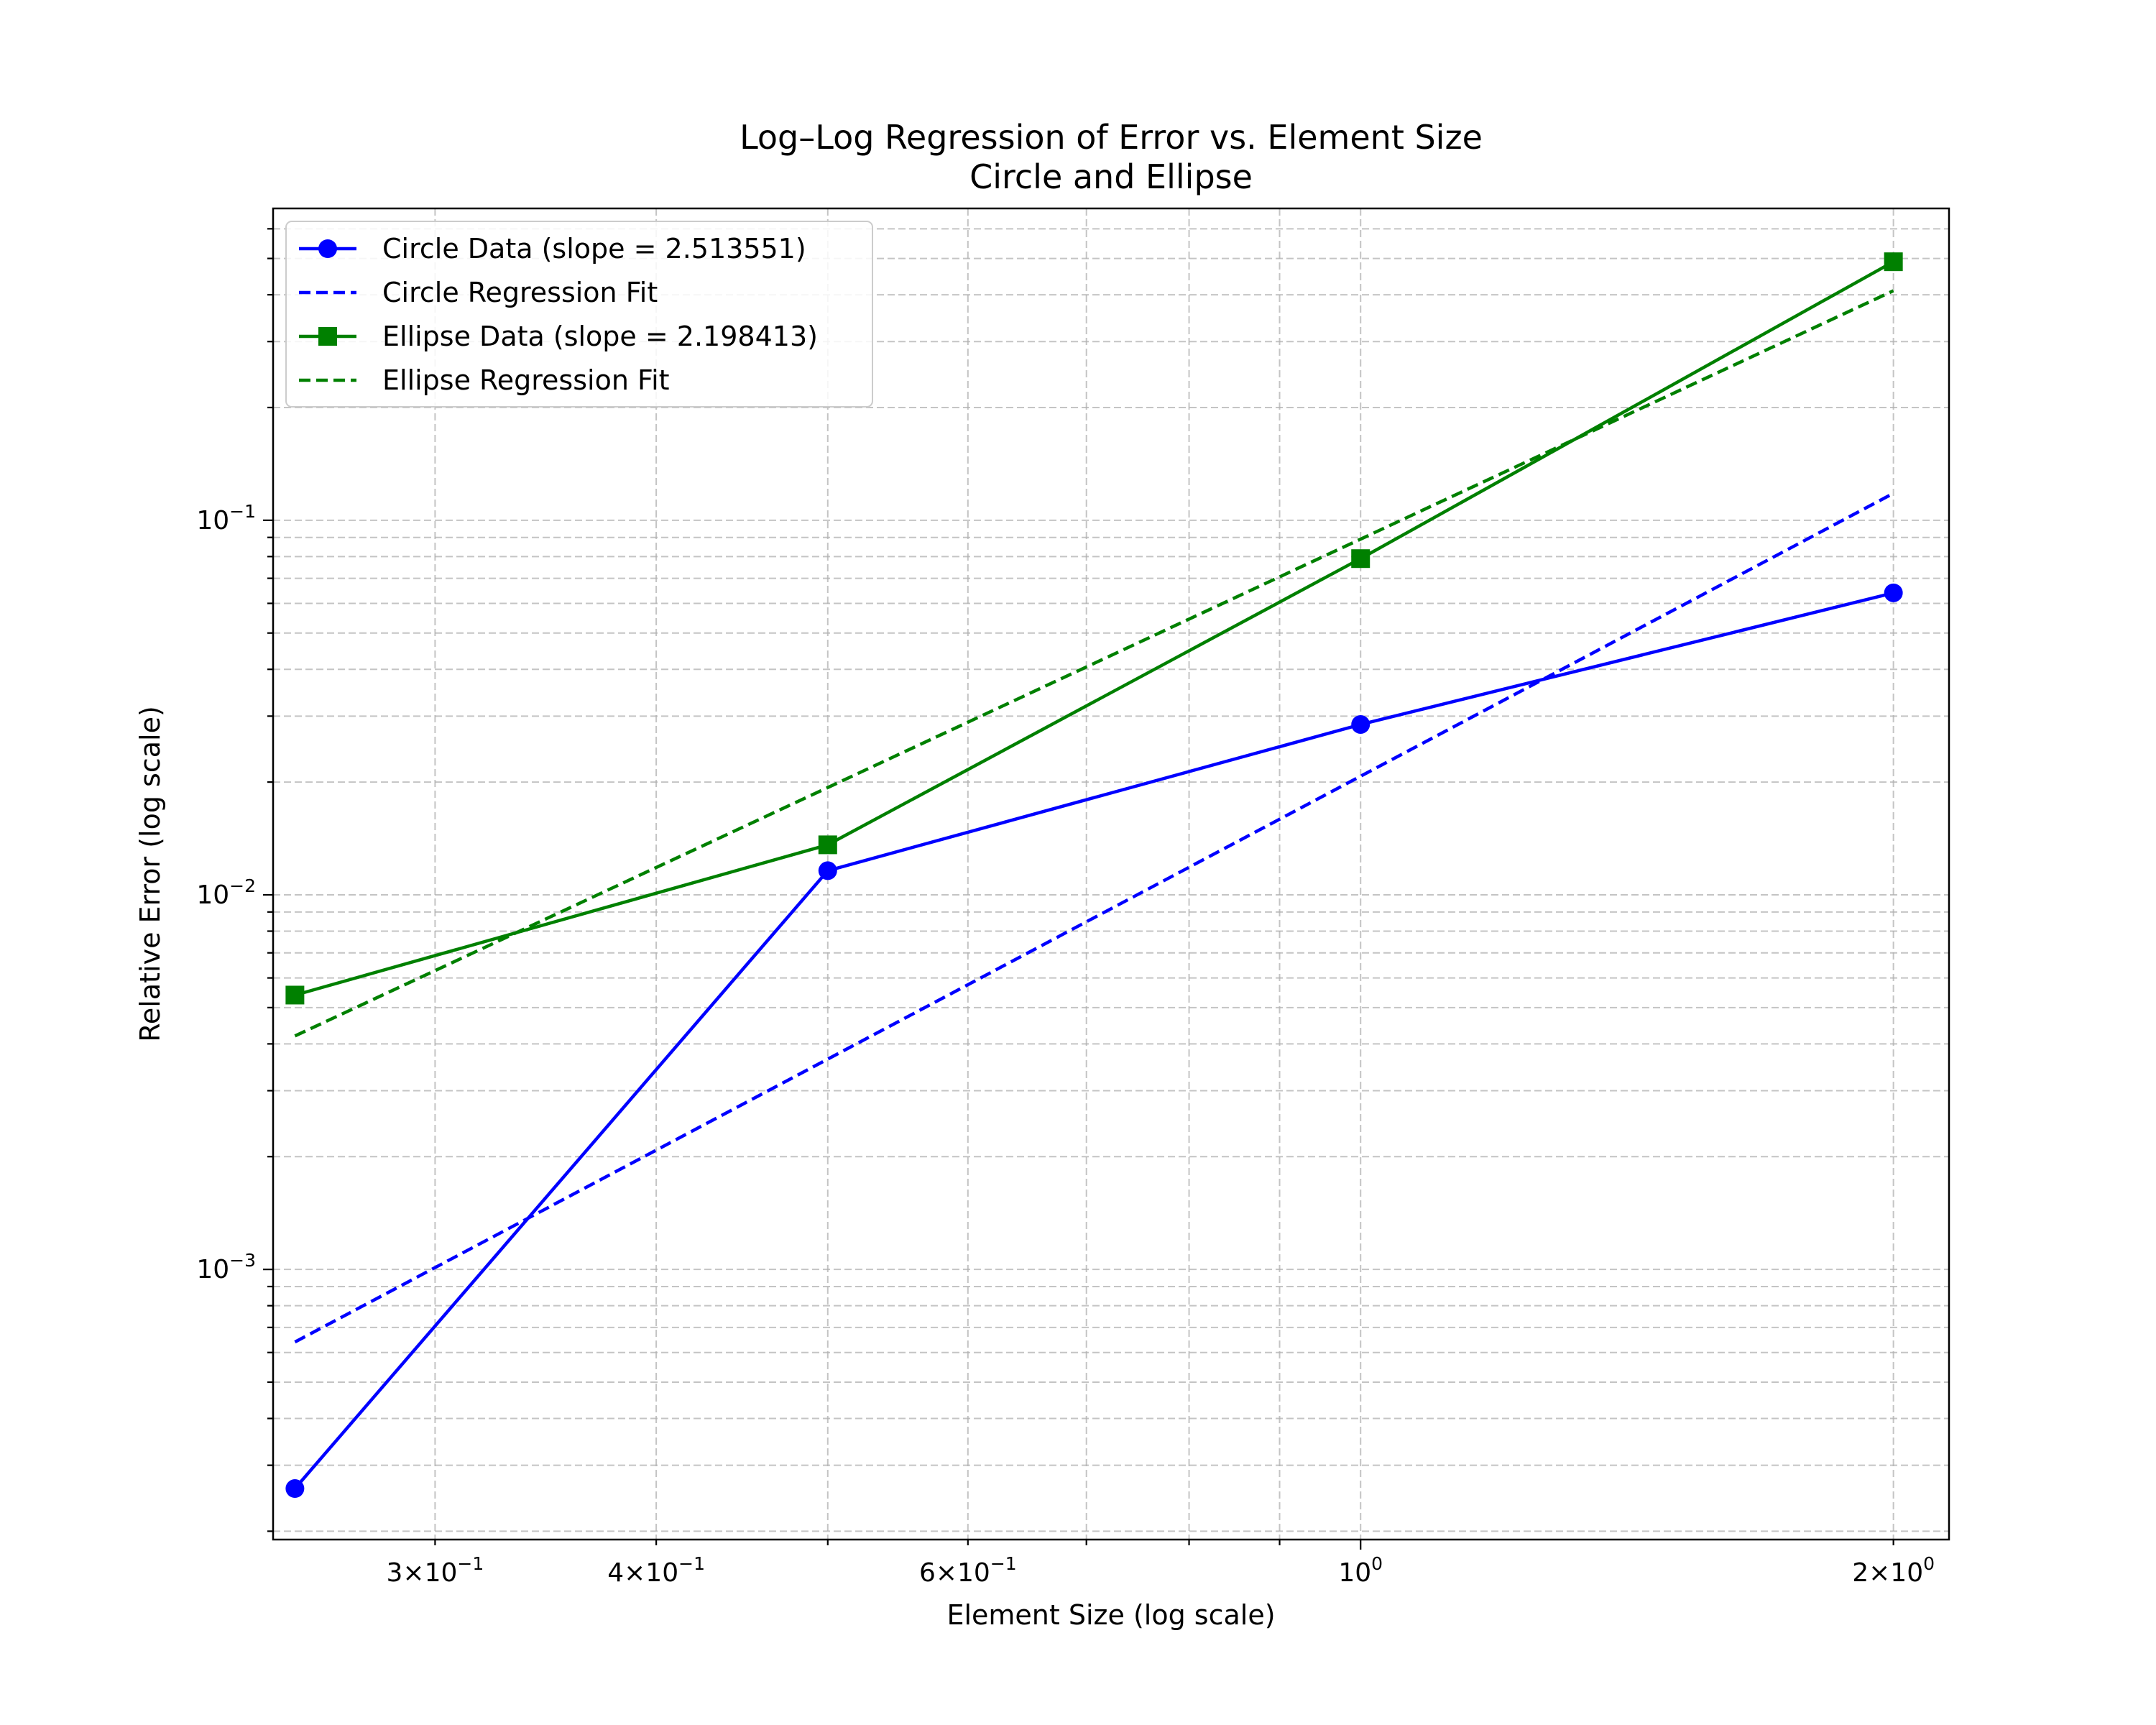 Image resolution: width=2156 pixels, height=1725 pixels. I want to click on legend-label-0: Circle Data (slope = 2.513551), so click(594, 248).